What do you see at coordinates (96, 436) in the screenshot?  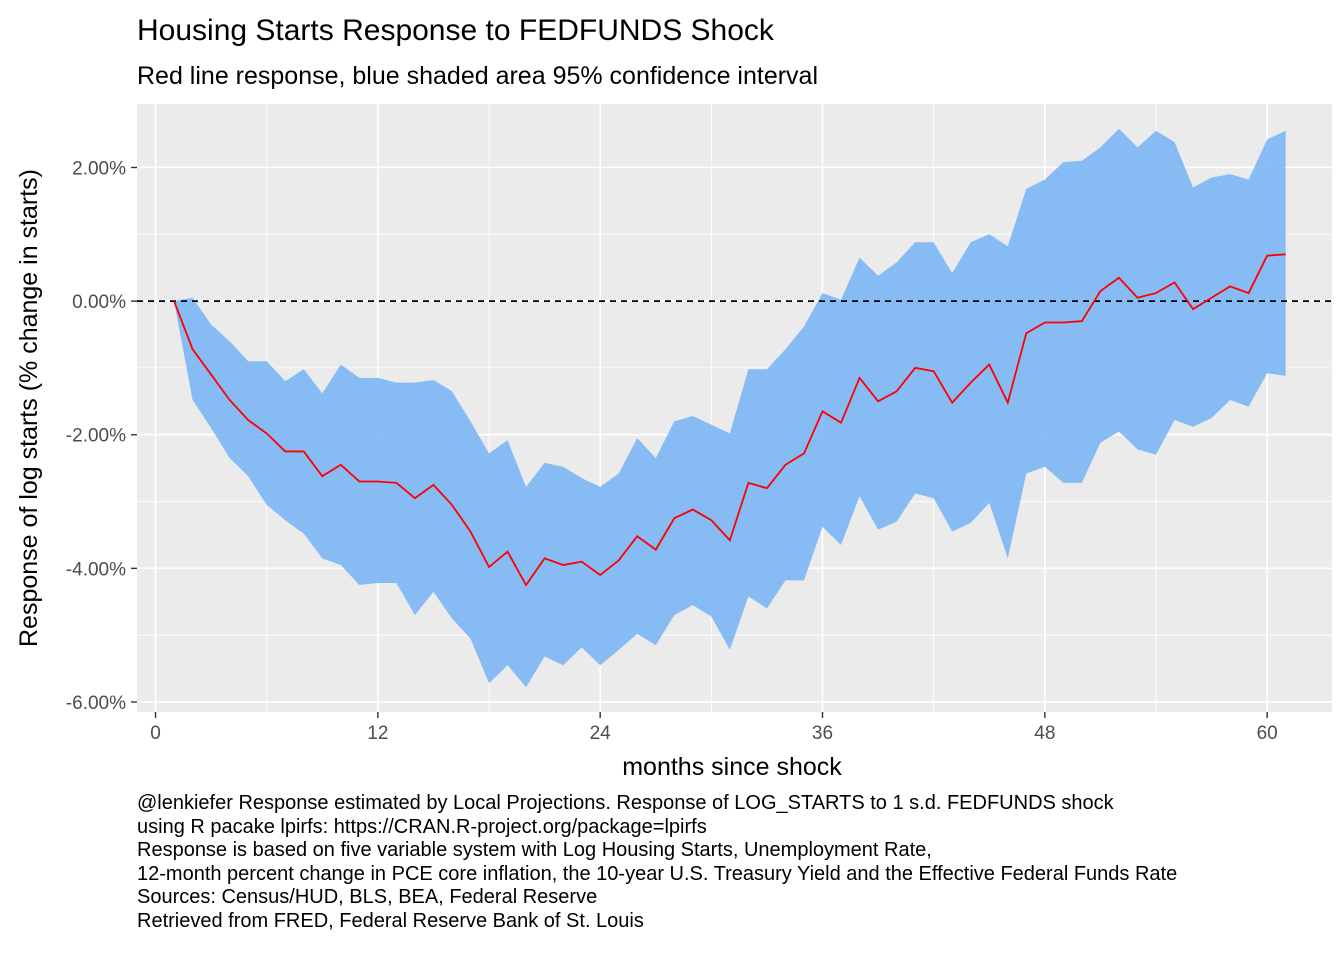 I see `y-tick-label: -2.00%` at bounding box center [96, 436].